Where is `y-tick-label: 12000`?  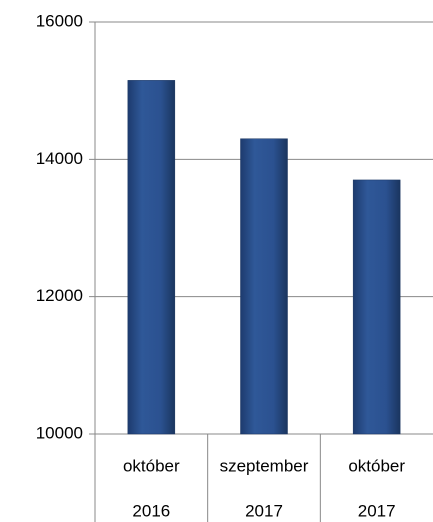 y-tick-label: 12000 is located at coordinates (59, 295).